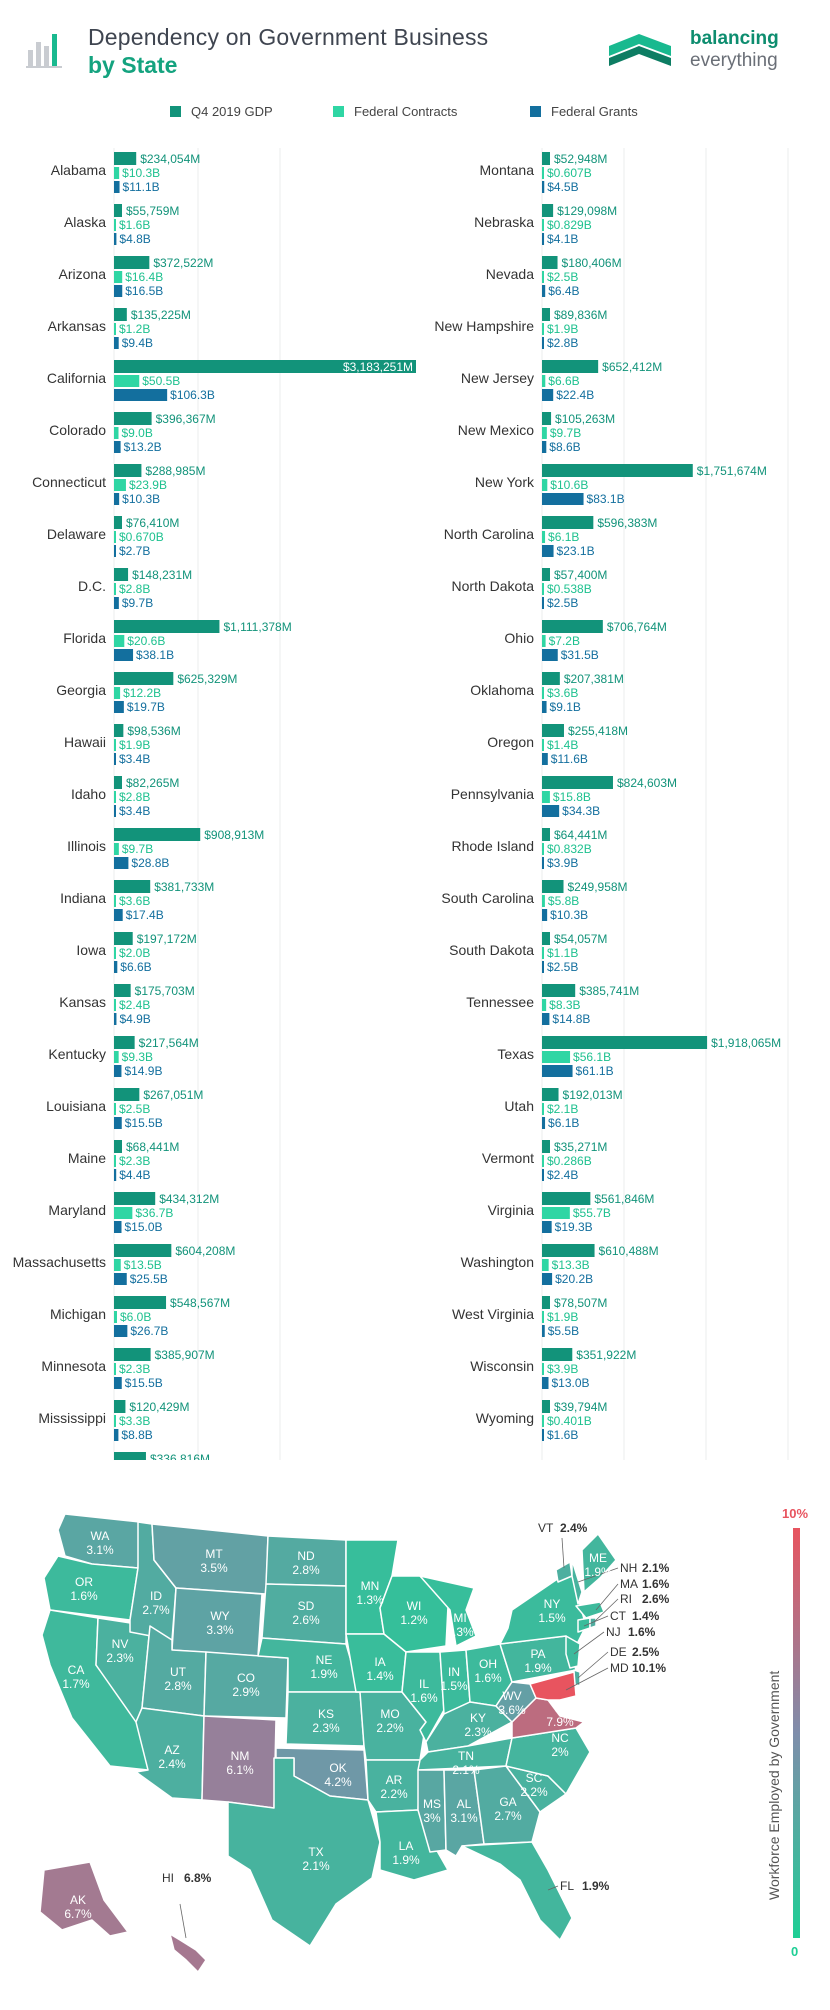 The image size is (830, 2010). What do you see at coordinates (232, 111) in the screenshot?
I see `legend-label-gdp: Q4 2019 GDP` at bounding box center [232, 111].